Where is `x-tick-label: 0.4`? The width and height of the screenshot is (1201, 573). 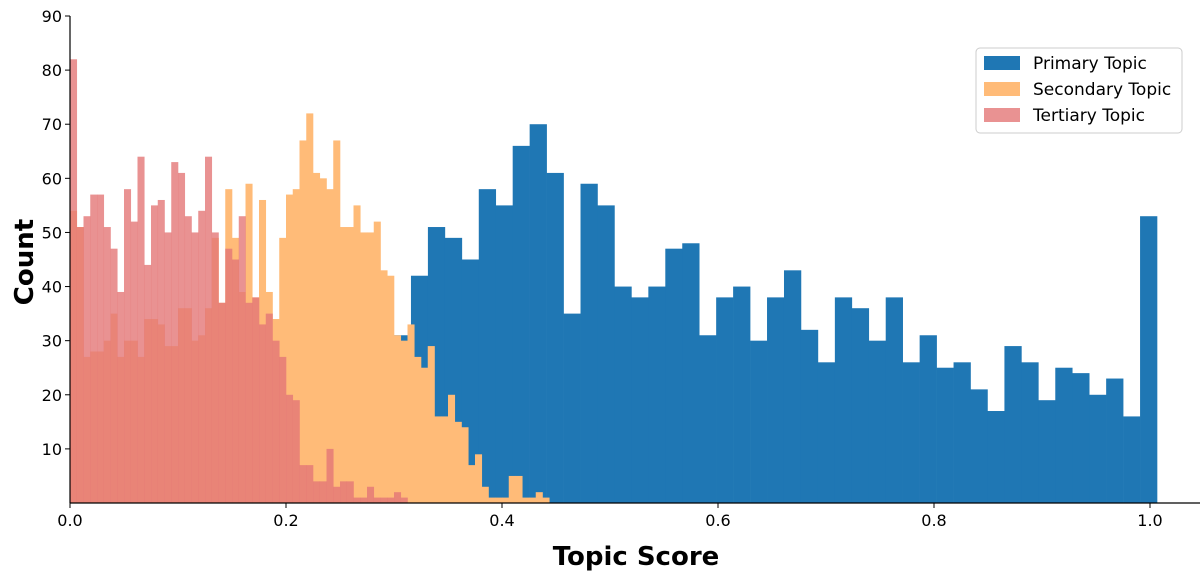
x-tick-label: 0.4 is located at coordinates (501, 520).